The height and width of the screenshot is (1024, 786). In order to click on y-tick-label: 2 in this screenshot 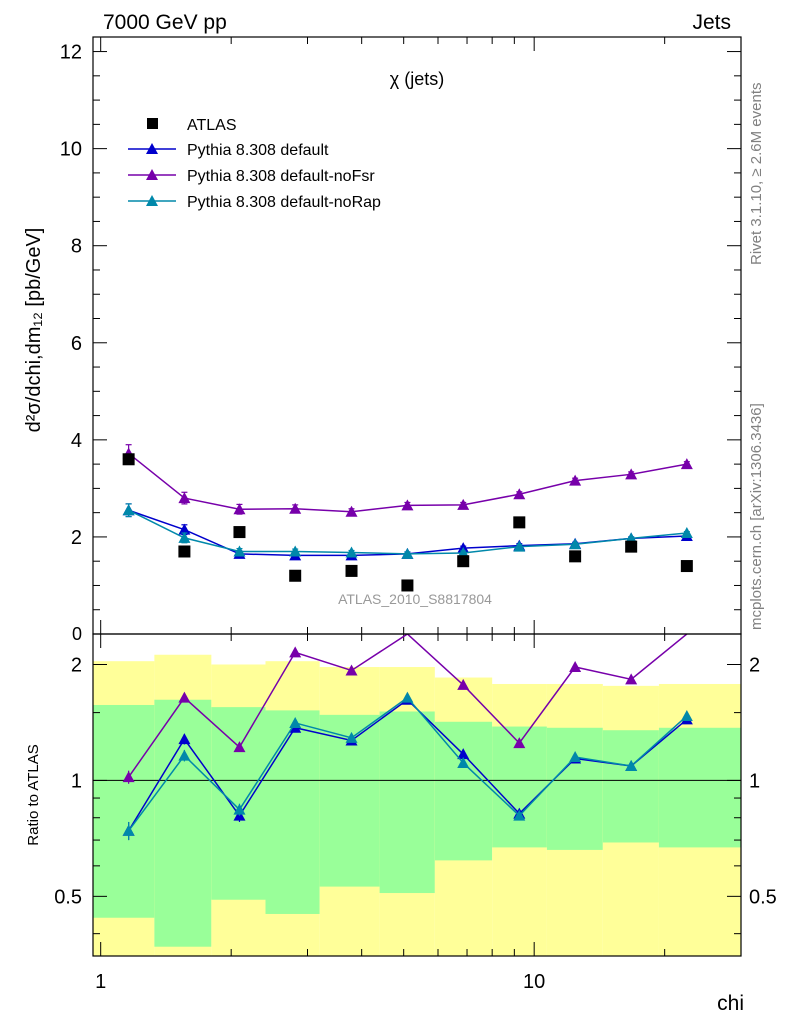, I will do `click(76, 538)`.